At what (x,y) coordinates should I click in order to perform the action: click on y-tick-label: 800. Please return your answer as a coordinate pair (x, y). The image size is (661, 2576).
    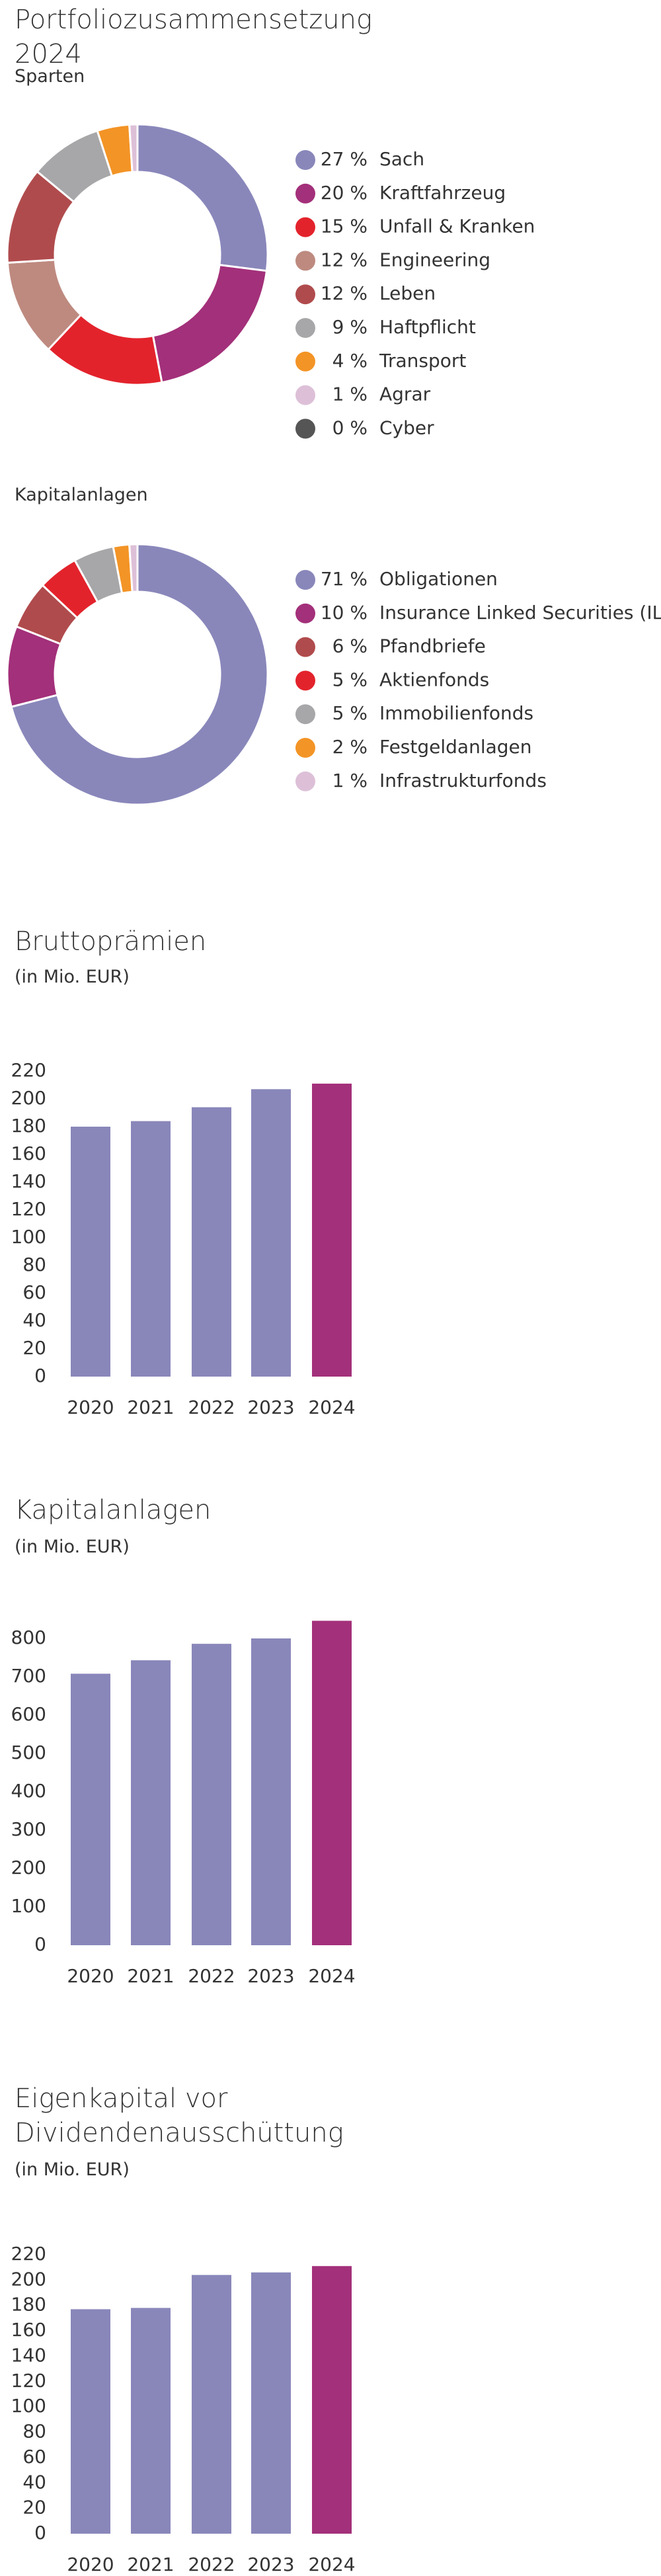
    Looking at the image, I should click on (28, 1638).